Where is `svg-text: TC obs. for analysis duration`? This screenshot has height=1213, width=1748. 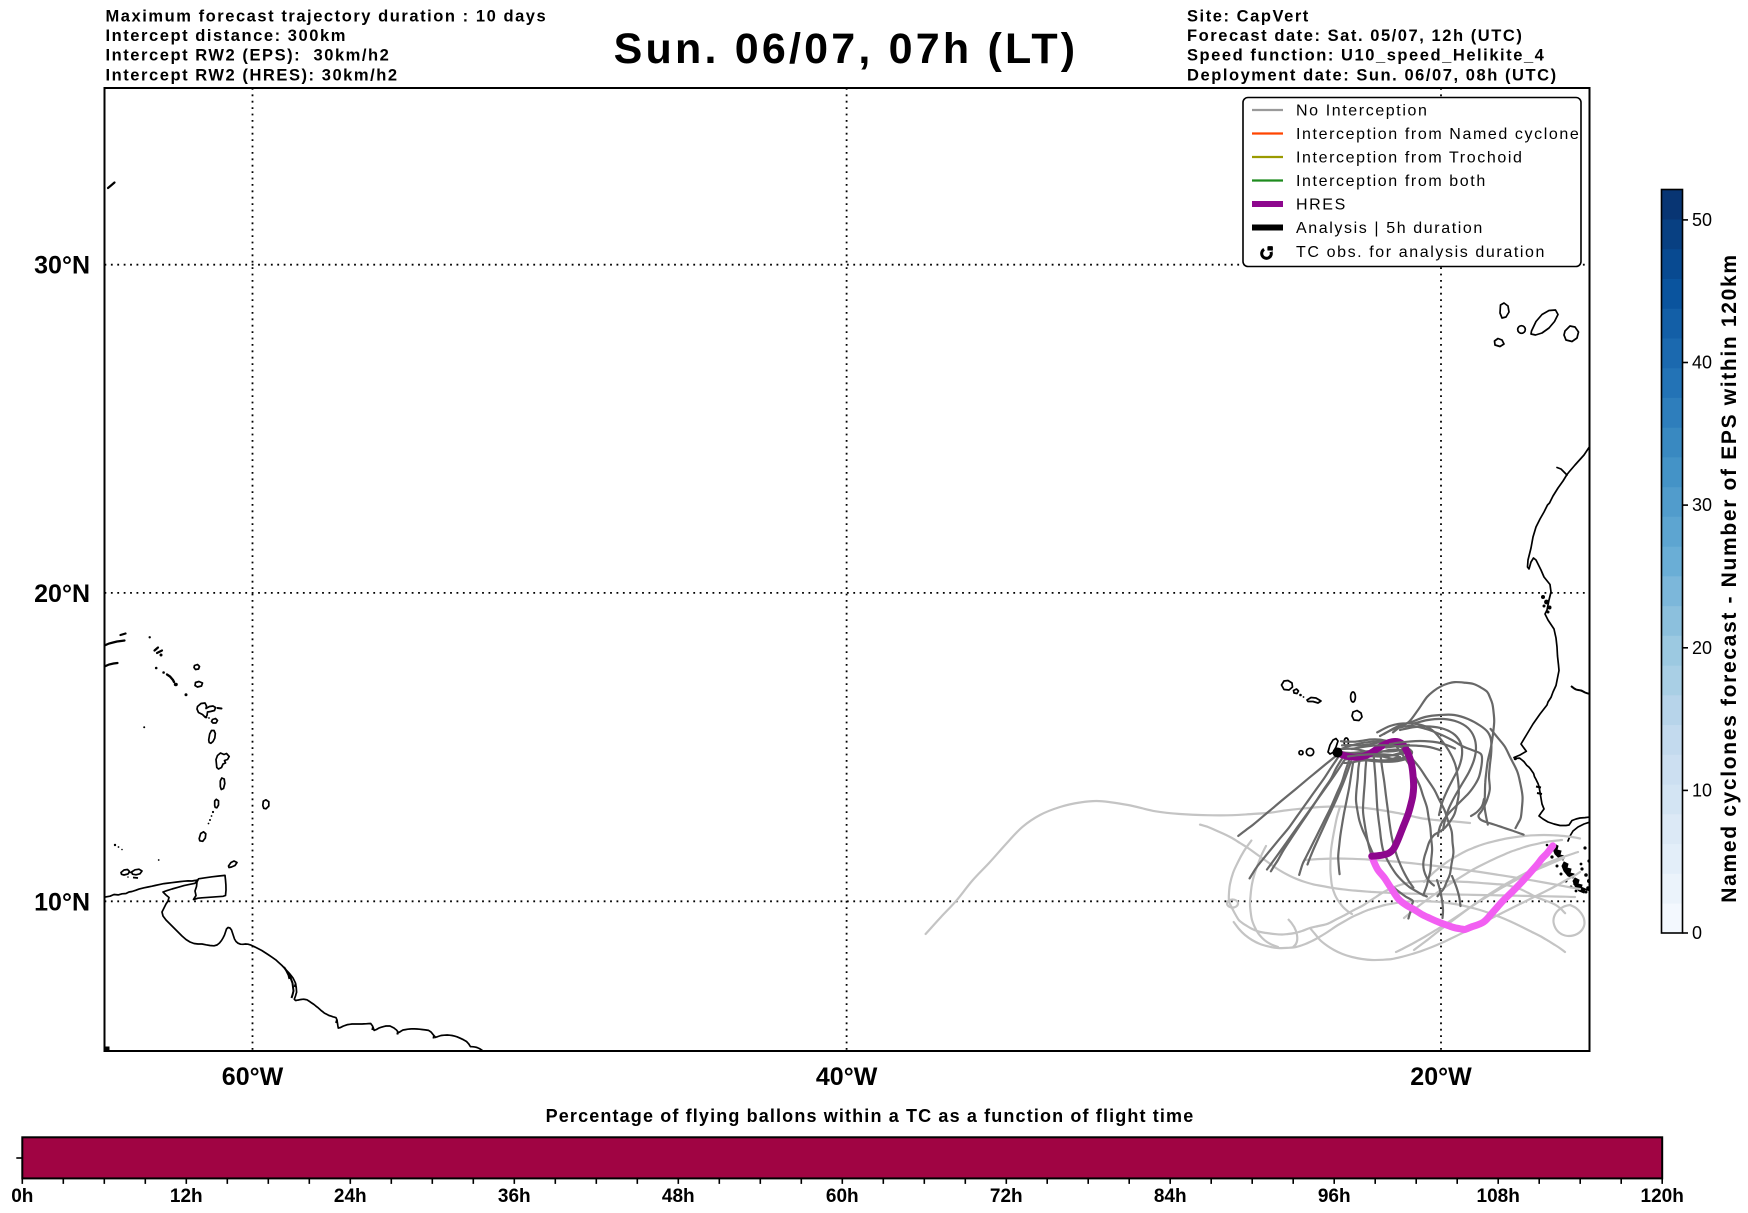 svg-text: TC obs. for analysis duration is located at coordinates (1421, 252).